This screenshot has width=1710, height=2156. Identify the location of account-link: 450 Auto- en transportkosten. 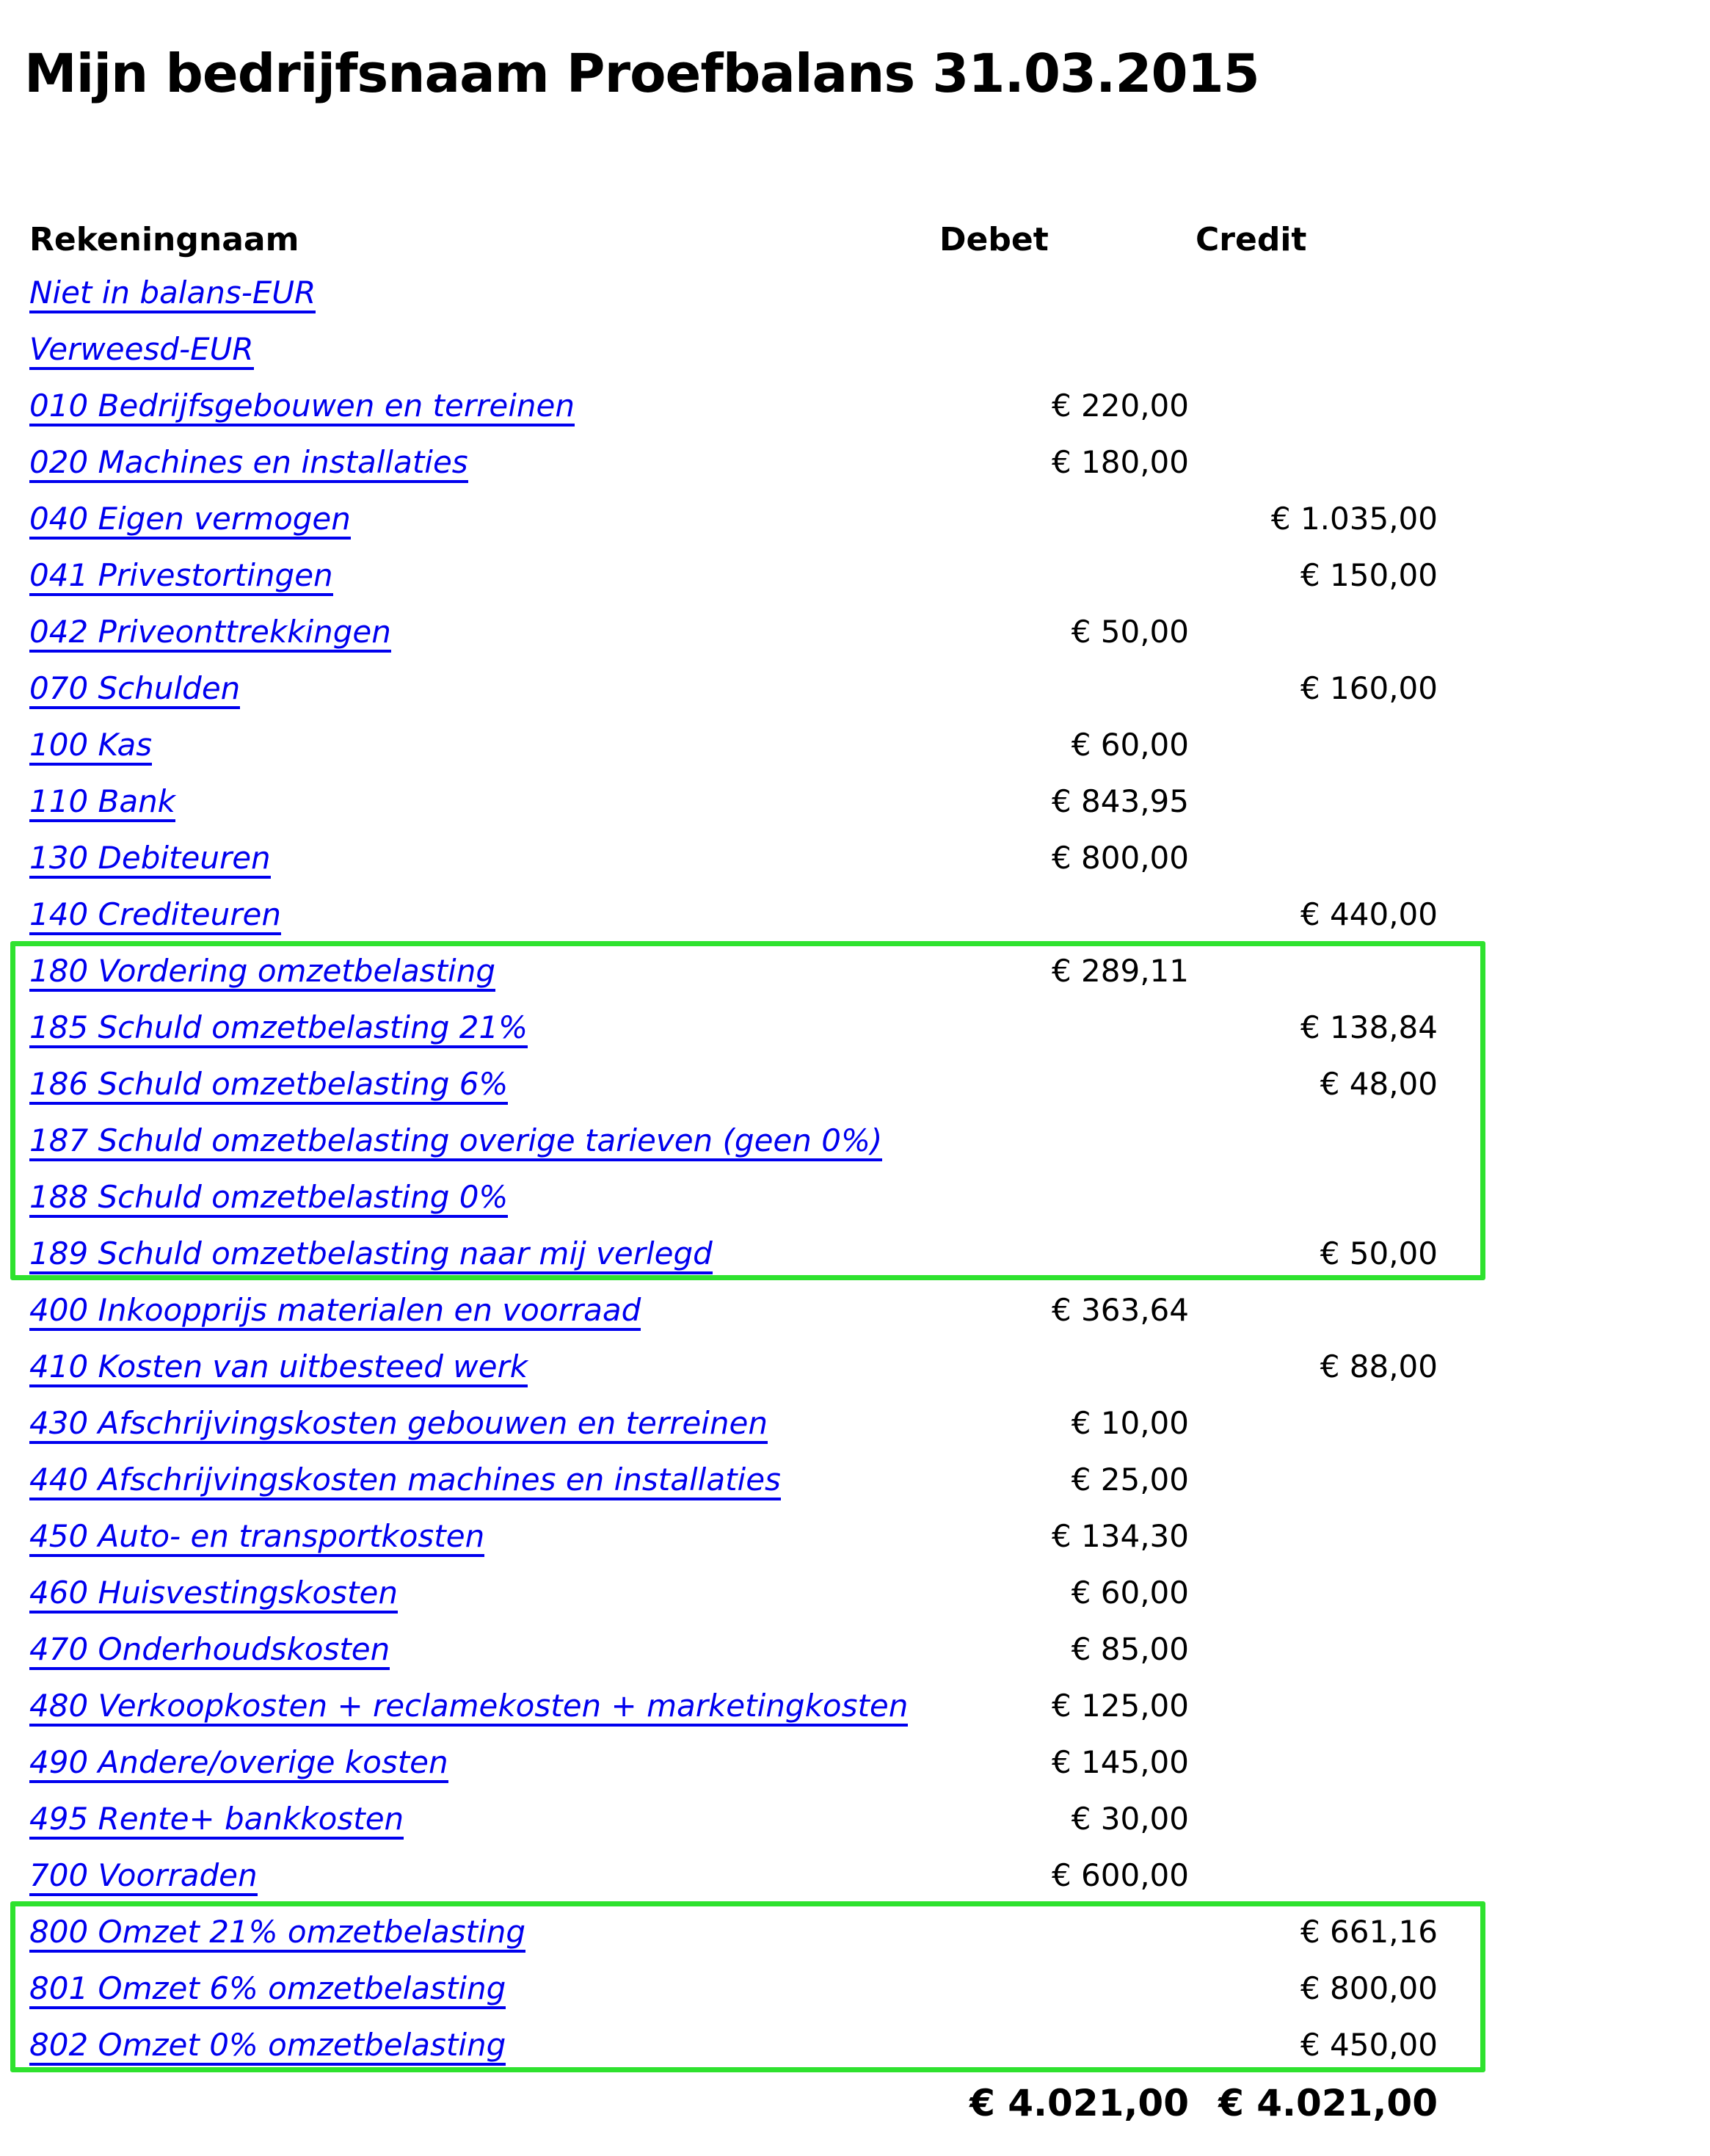
(257, 1539).